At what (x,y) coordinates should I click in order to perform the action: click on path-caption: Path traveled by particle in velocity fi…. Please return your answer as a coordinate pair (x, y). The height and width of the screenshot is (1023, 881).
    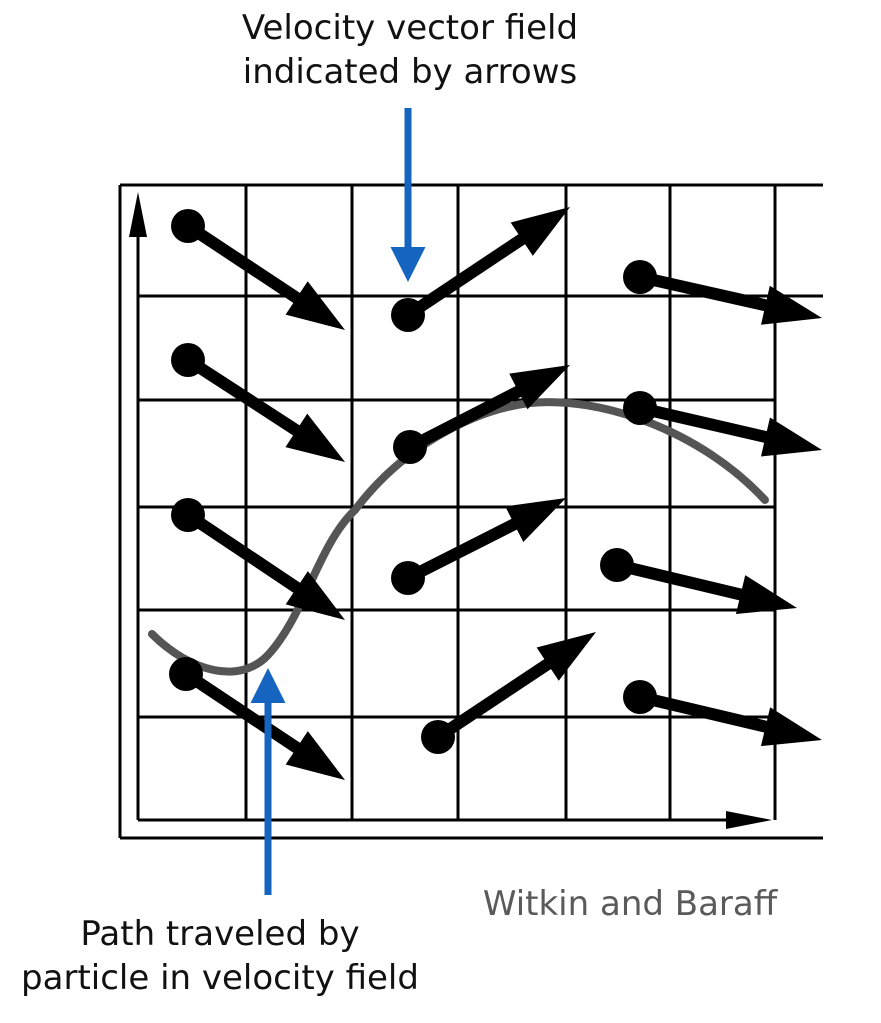
    Looking at the image, I should click on (220, 956).